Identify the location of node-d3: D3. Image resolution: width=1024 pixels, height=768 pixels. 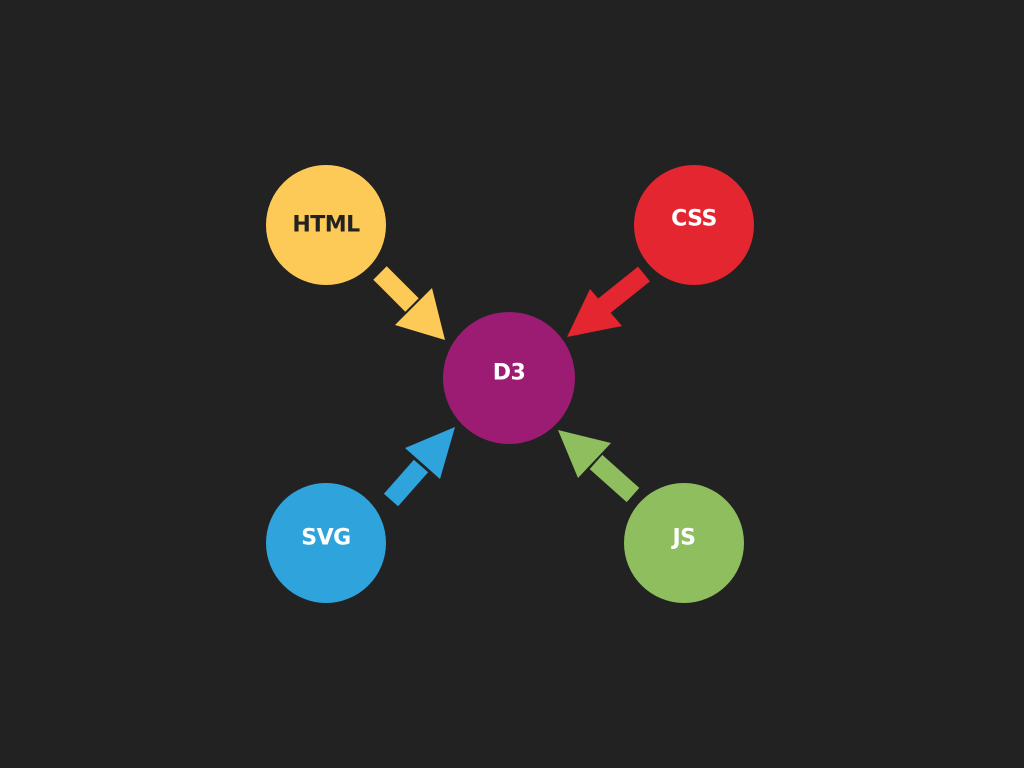
(509, 378).